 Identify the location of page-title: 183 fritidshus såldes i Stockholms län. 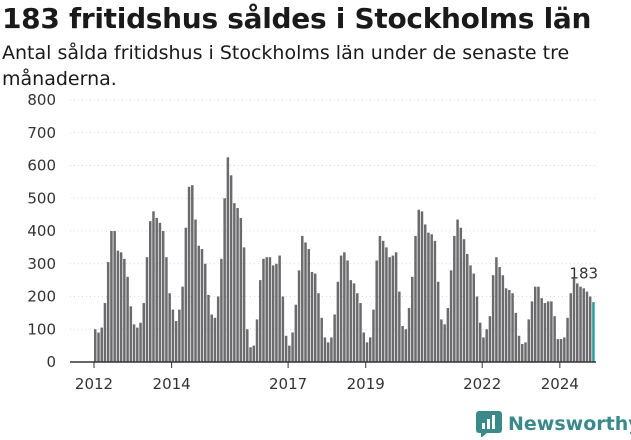
(297, 18).